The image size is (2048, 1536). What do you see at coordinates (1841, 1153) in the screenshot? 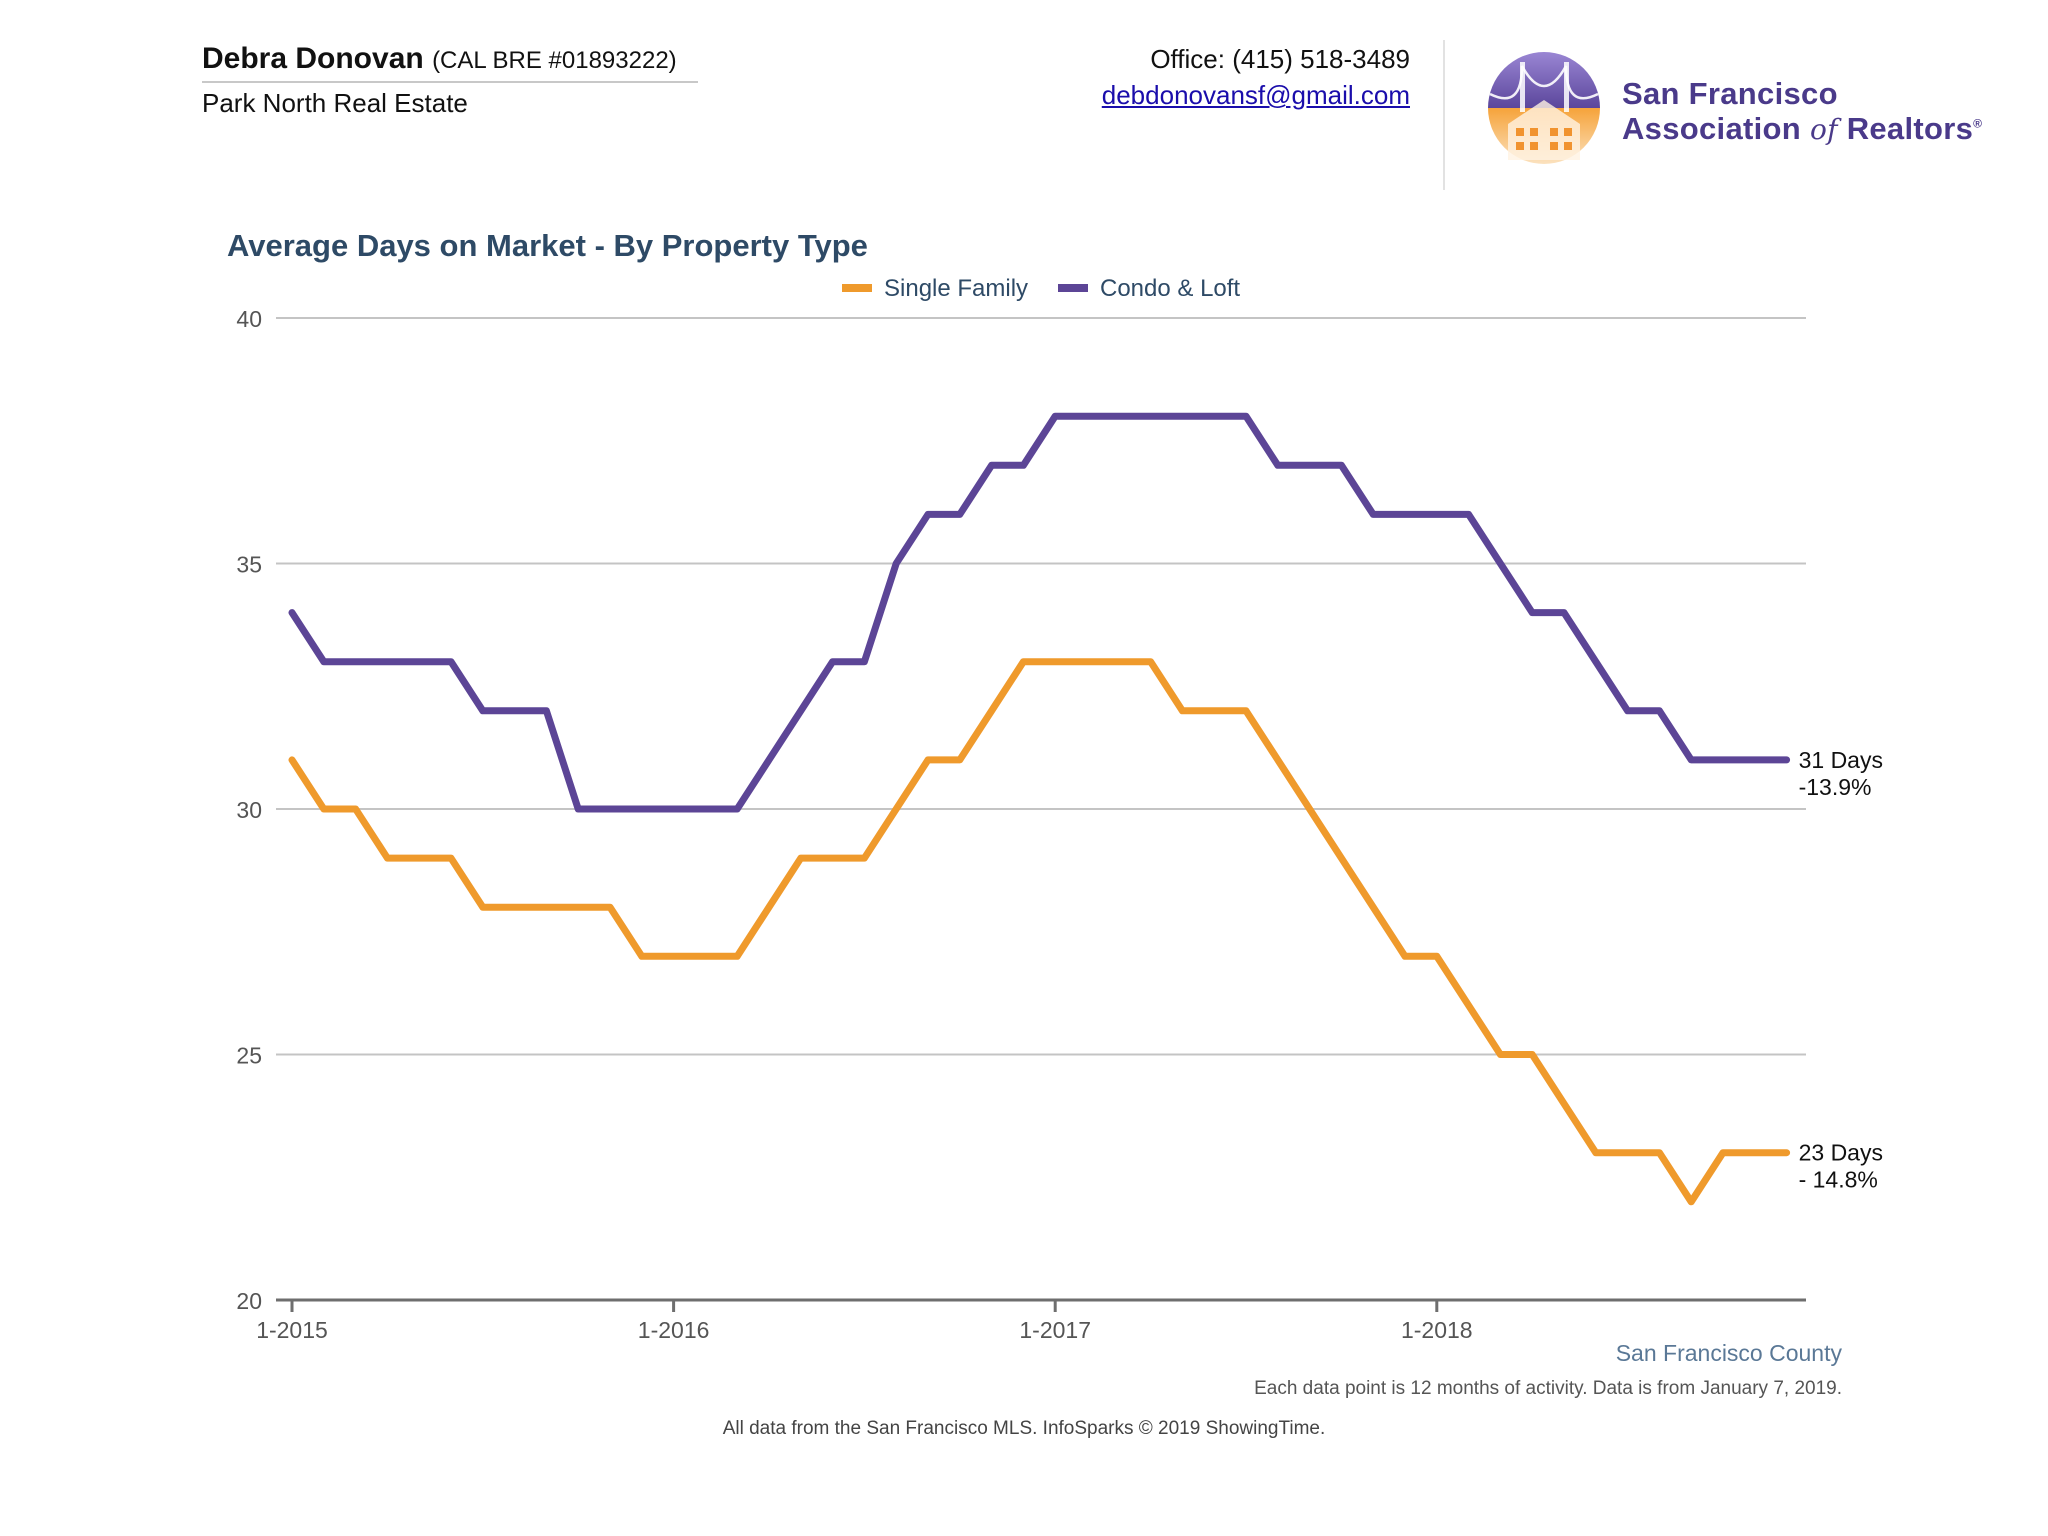
I see `series-1-end-label-1: 23 Days` at bounding box center [1841, 1153].